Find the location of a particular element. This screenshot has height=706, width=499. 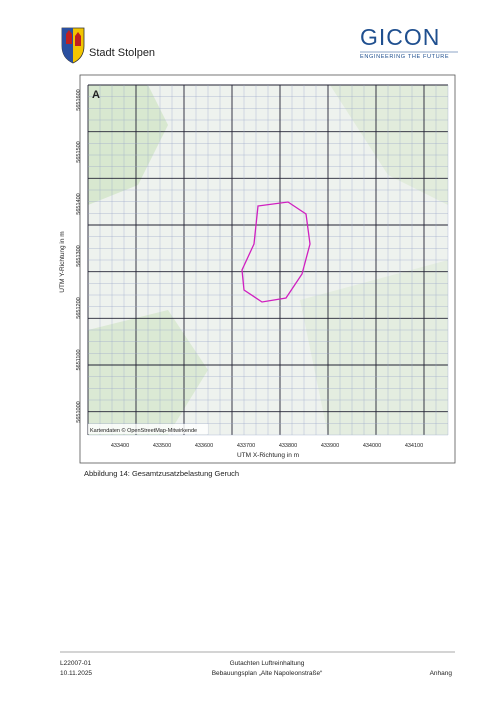

y-tick-label: 5651000 is located at coordinates (79, 411).